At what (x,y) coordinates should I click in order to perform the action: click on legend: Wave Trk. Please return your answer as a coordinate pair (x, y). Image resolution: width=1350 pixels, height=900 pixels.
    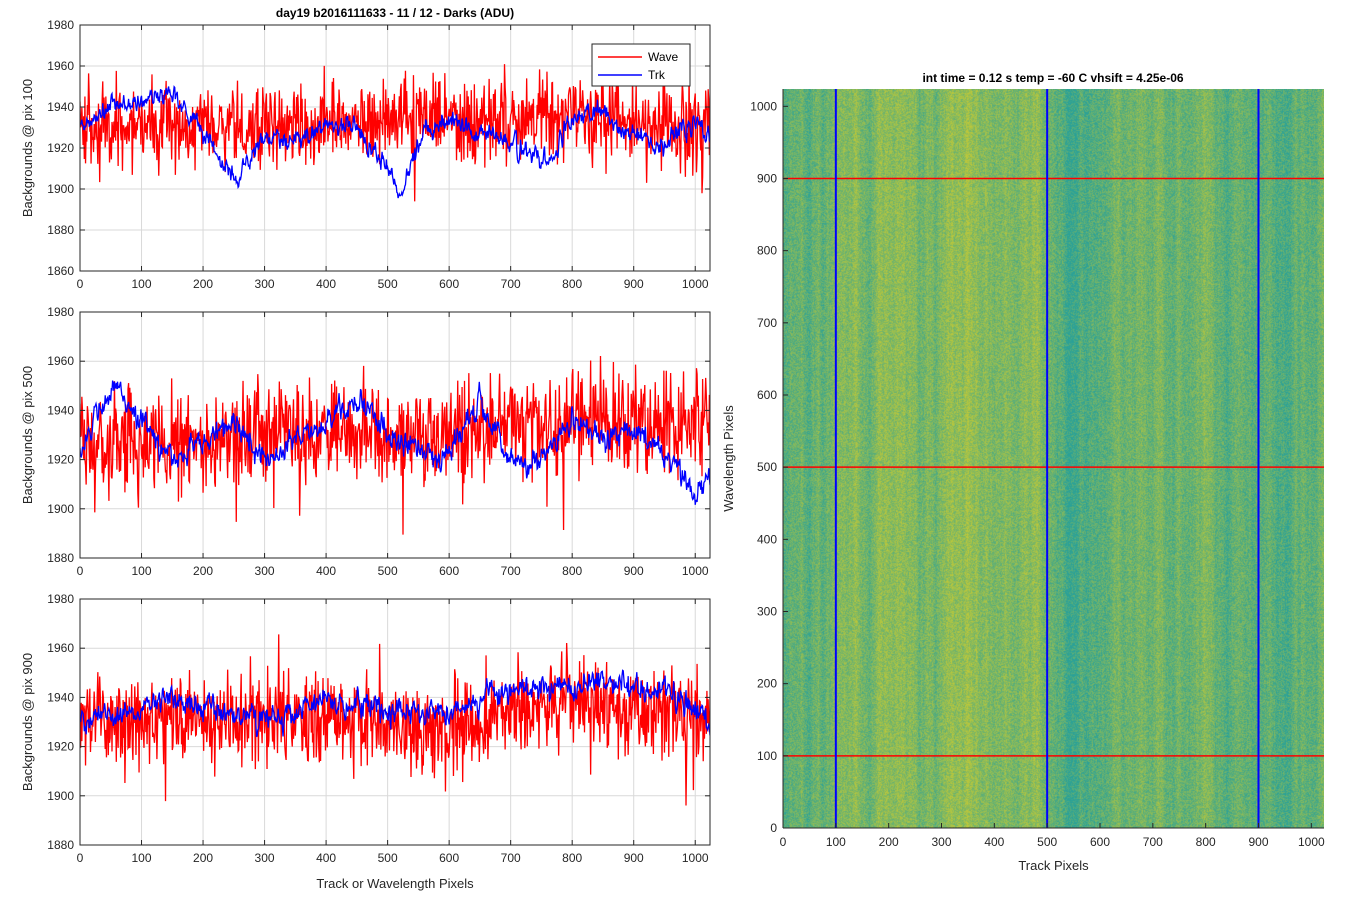
    Looking at the image, I should click on (641, 65).